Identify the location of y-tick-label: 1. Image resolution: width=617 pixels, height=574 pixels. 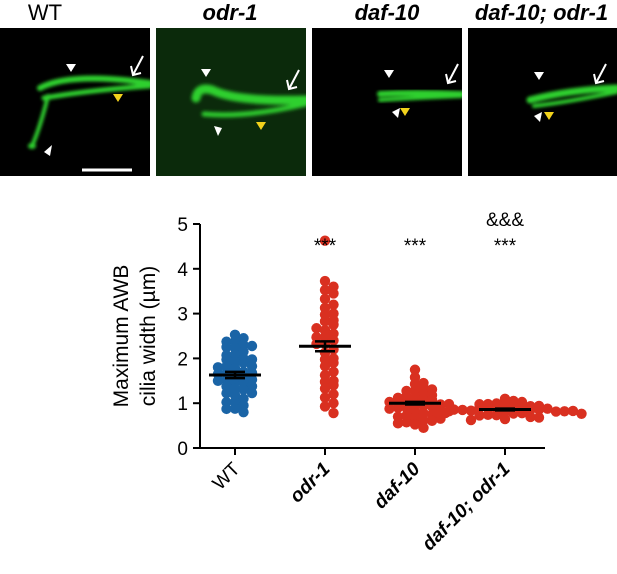
(182, 404).